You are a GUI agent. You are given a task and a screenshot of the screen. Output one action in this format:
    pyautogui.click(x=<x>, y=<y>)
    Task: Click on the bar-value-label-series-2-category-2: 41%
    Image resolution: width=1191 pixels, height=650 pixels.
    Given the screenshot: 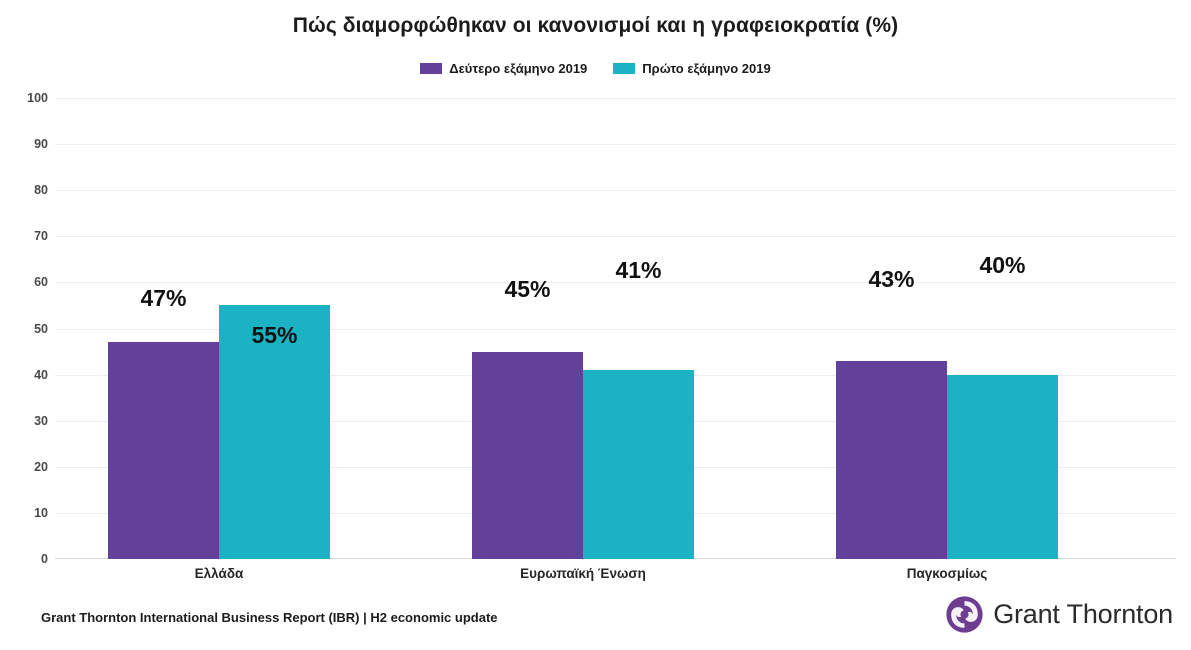 What is the action you would take?
    pyautogui.click(x=638, y=270)
    